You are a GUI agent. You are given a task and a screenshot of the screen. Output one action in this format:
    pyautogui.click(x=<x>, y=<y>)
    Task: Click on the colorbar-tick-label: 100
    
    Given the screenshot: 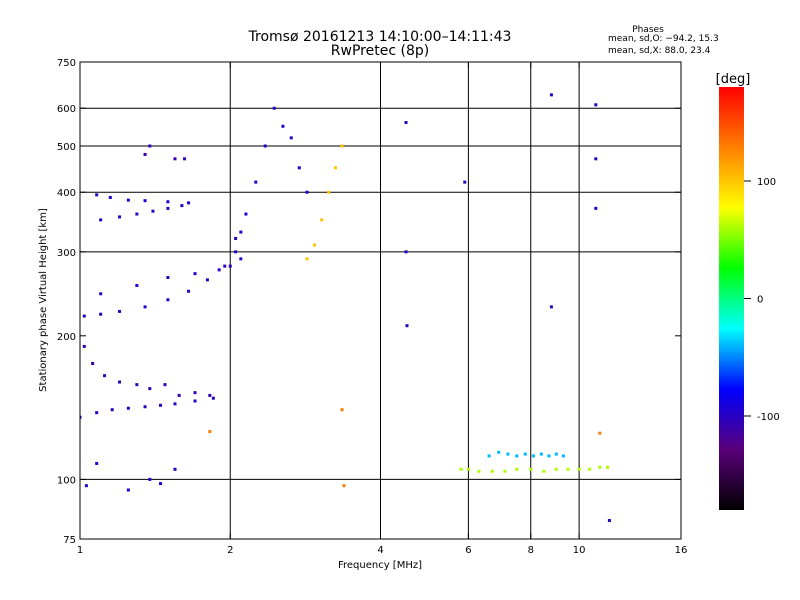 What is the action you would take?
    pyautogui.click(x=766, y=182)
    